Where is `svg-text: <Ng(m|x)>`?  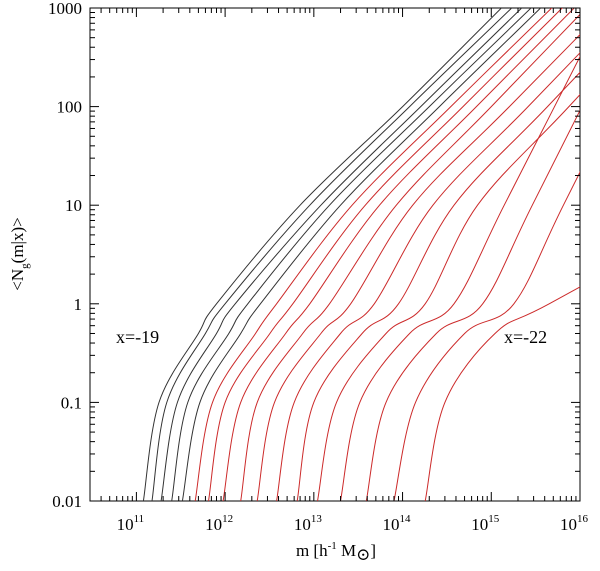 svg-text: <Ng(m|x)> is located at coordinates (19, 253).